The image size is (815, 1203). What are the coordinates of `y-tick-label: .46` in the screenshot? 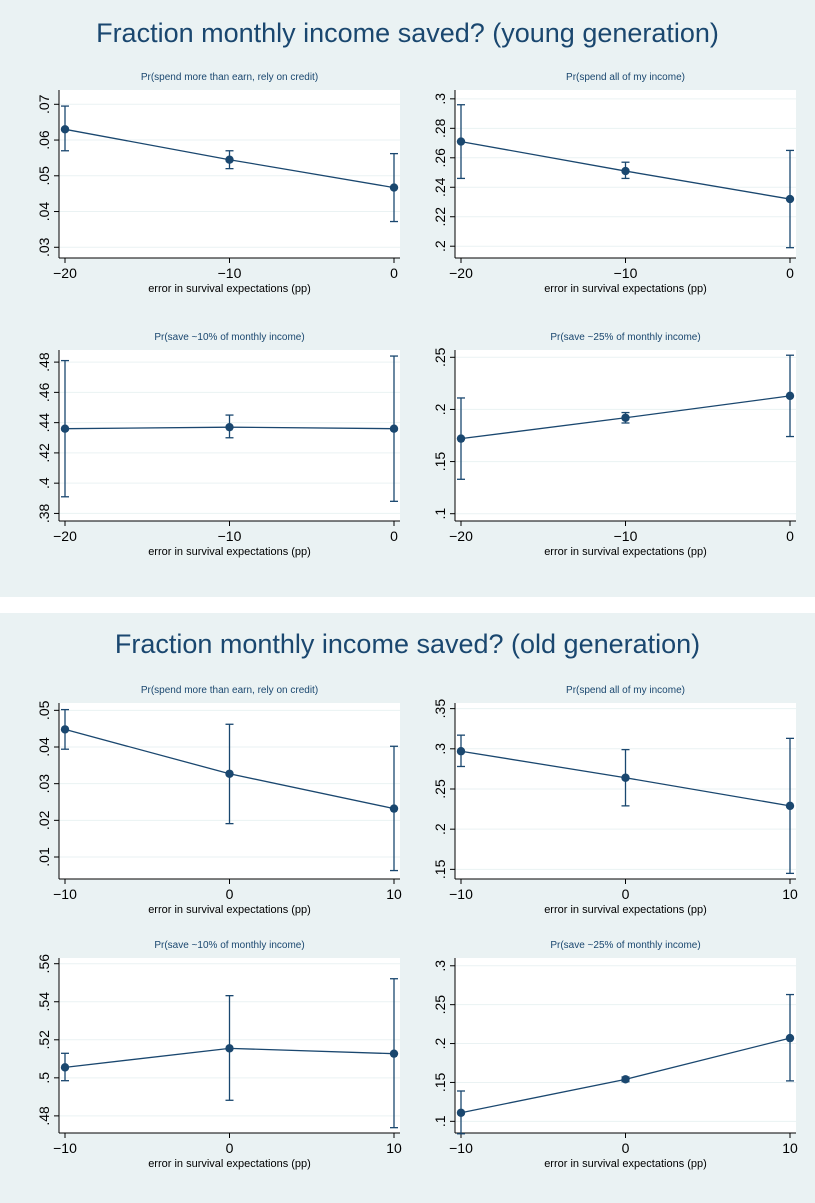 It's located at (44, 392).